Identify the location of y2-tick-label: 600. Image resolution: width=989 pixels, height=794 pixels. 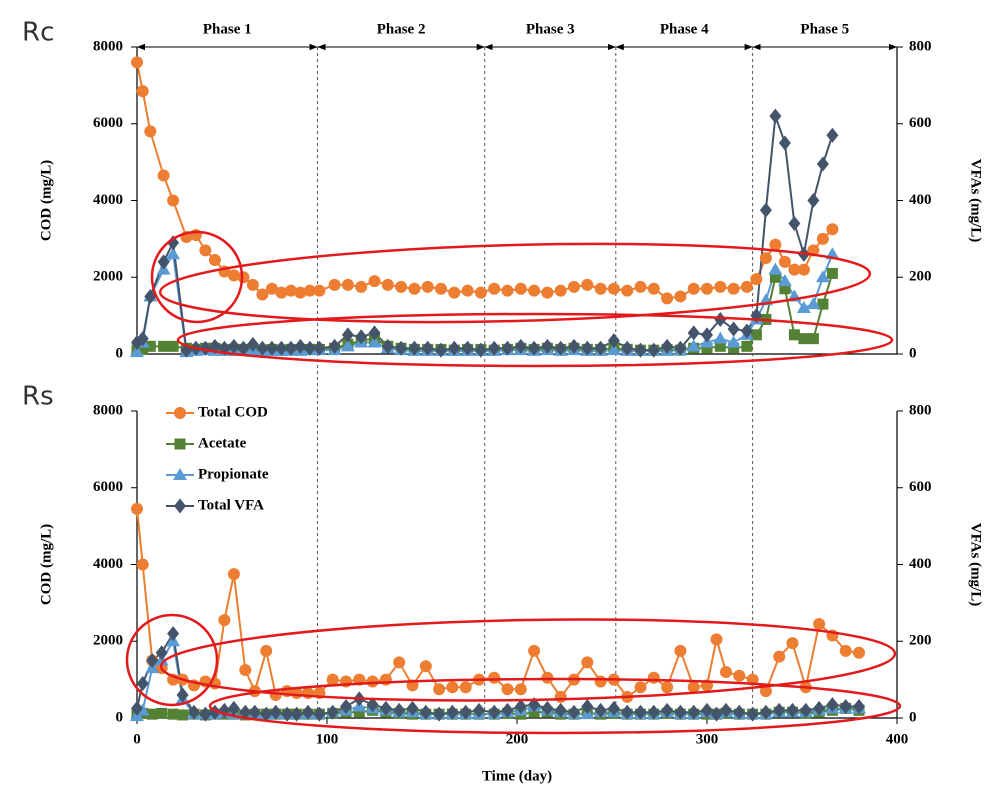
(920, 123).